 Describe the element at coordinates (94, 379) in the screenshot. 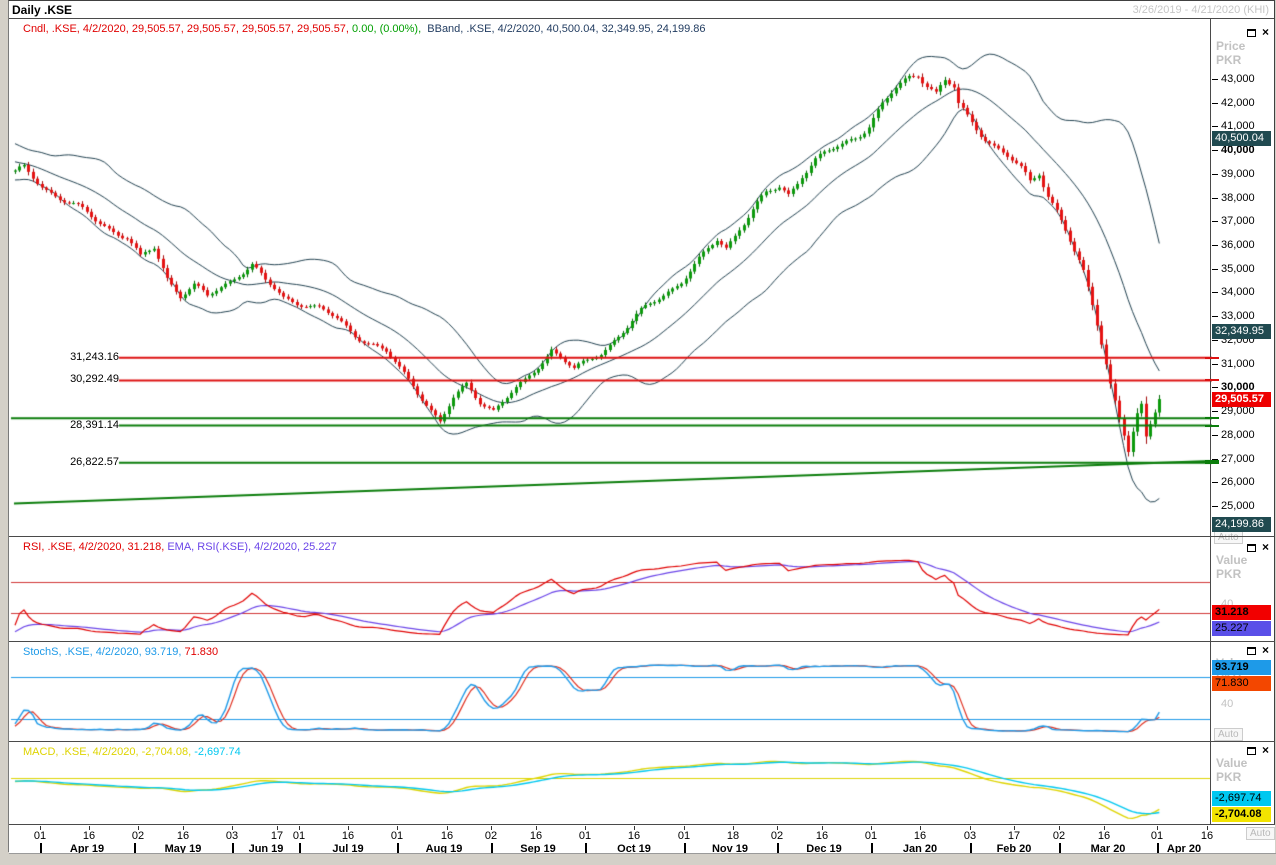

I see `price-line-label: 30,292.49` at that location.